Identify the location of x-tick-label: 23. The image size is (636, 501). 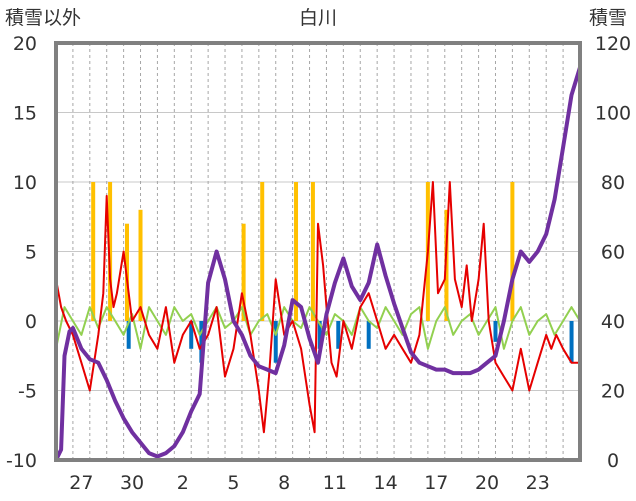
(538, 483).